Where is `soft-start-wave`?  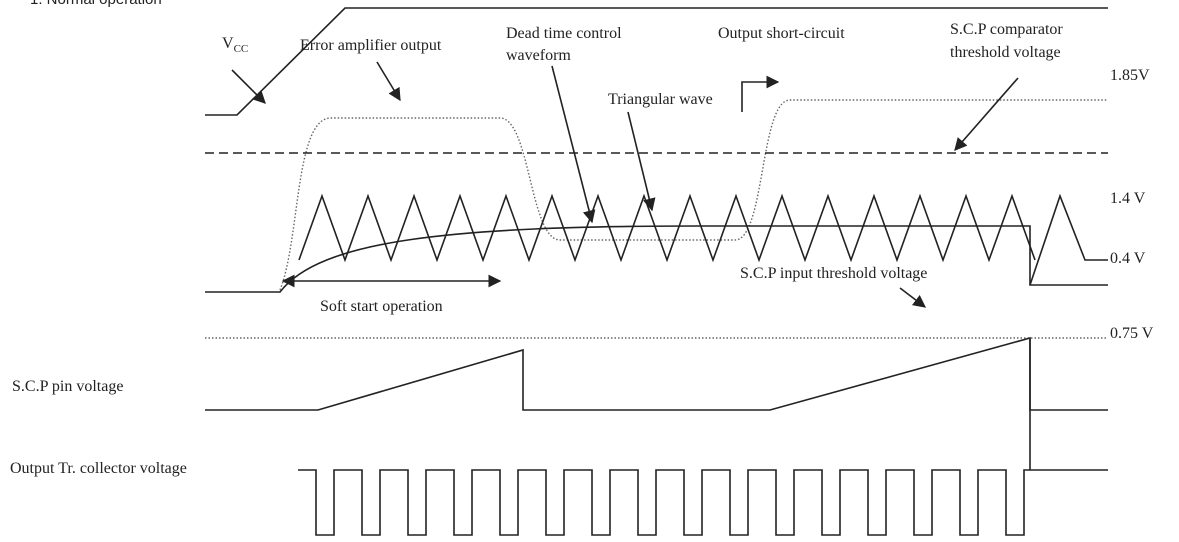
soft-start-wave is located at coordinates (656, 259).